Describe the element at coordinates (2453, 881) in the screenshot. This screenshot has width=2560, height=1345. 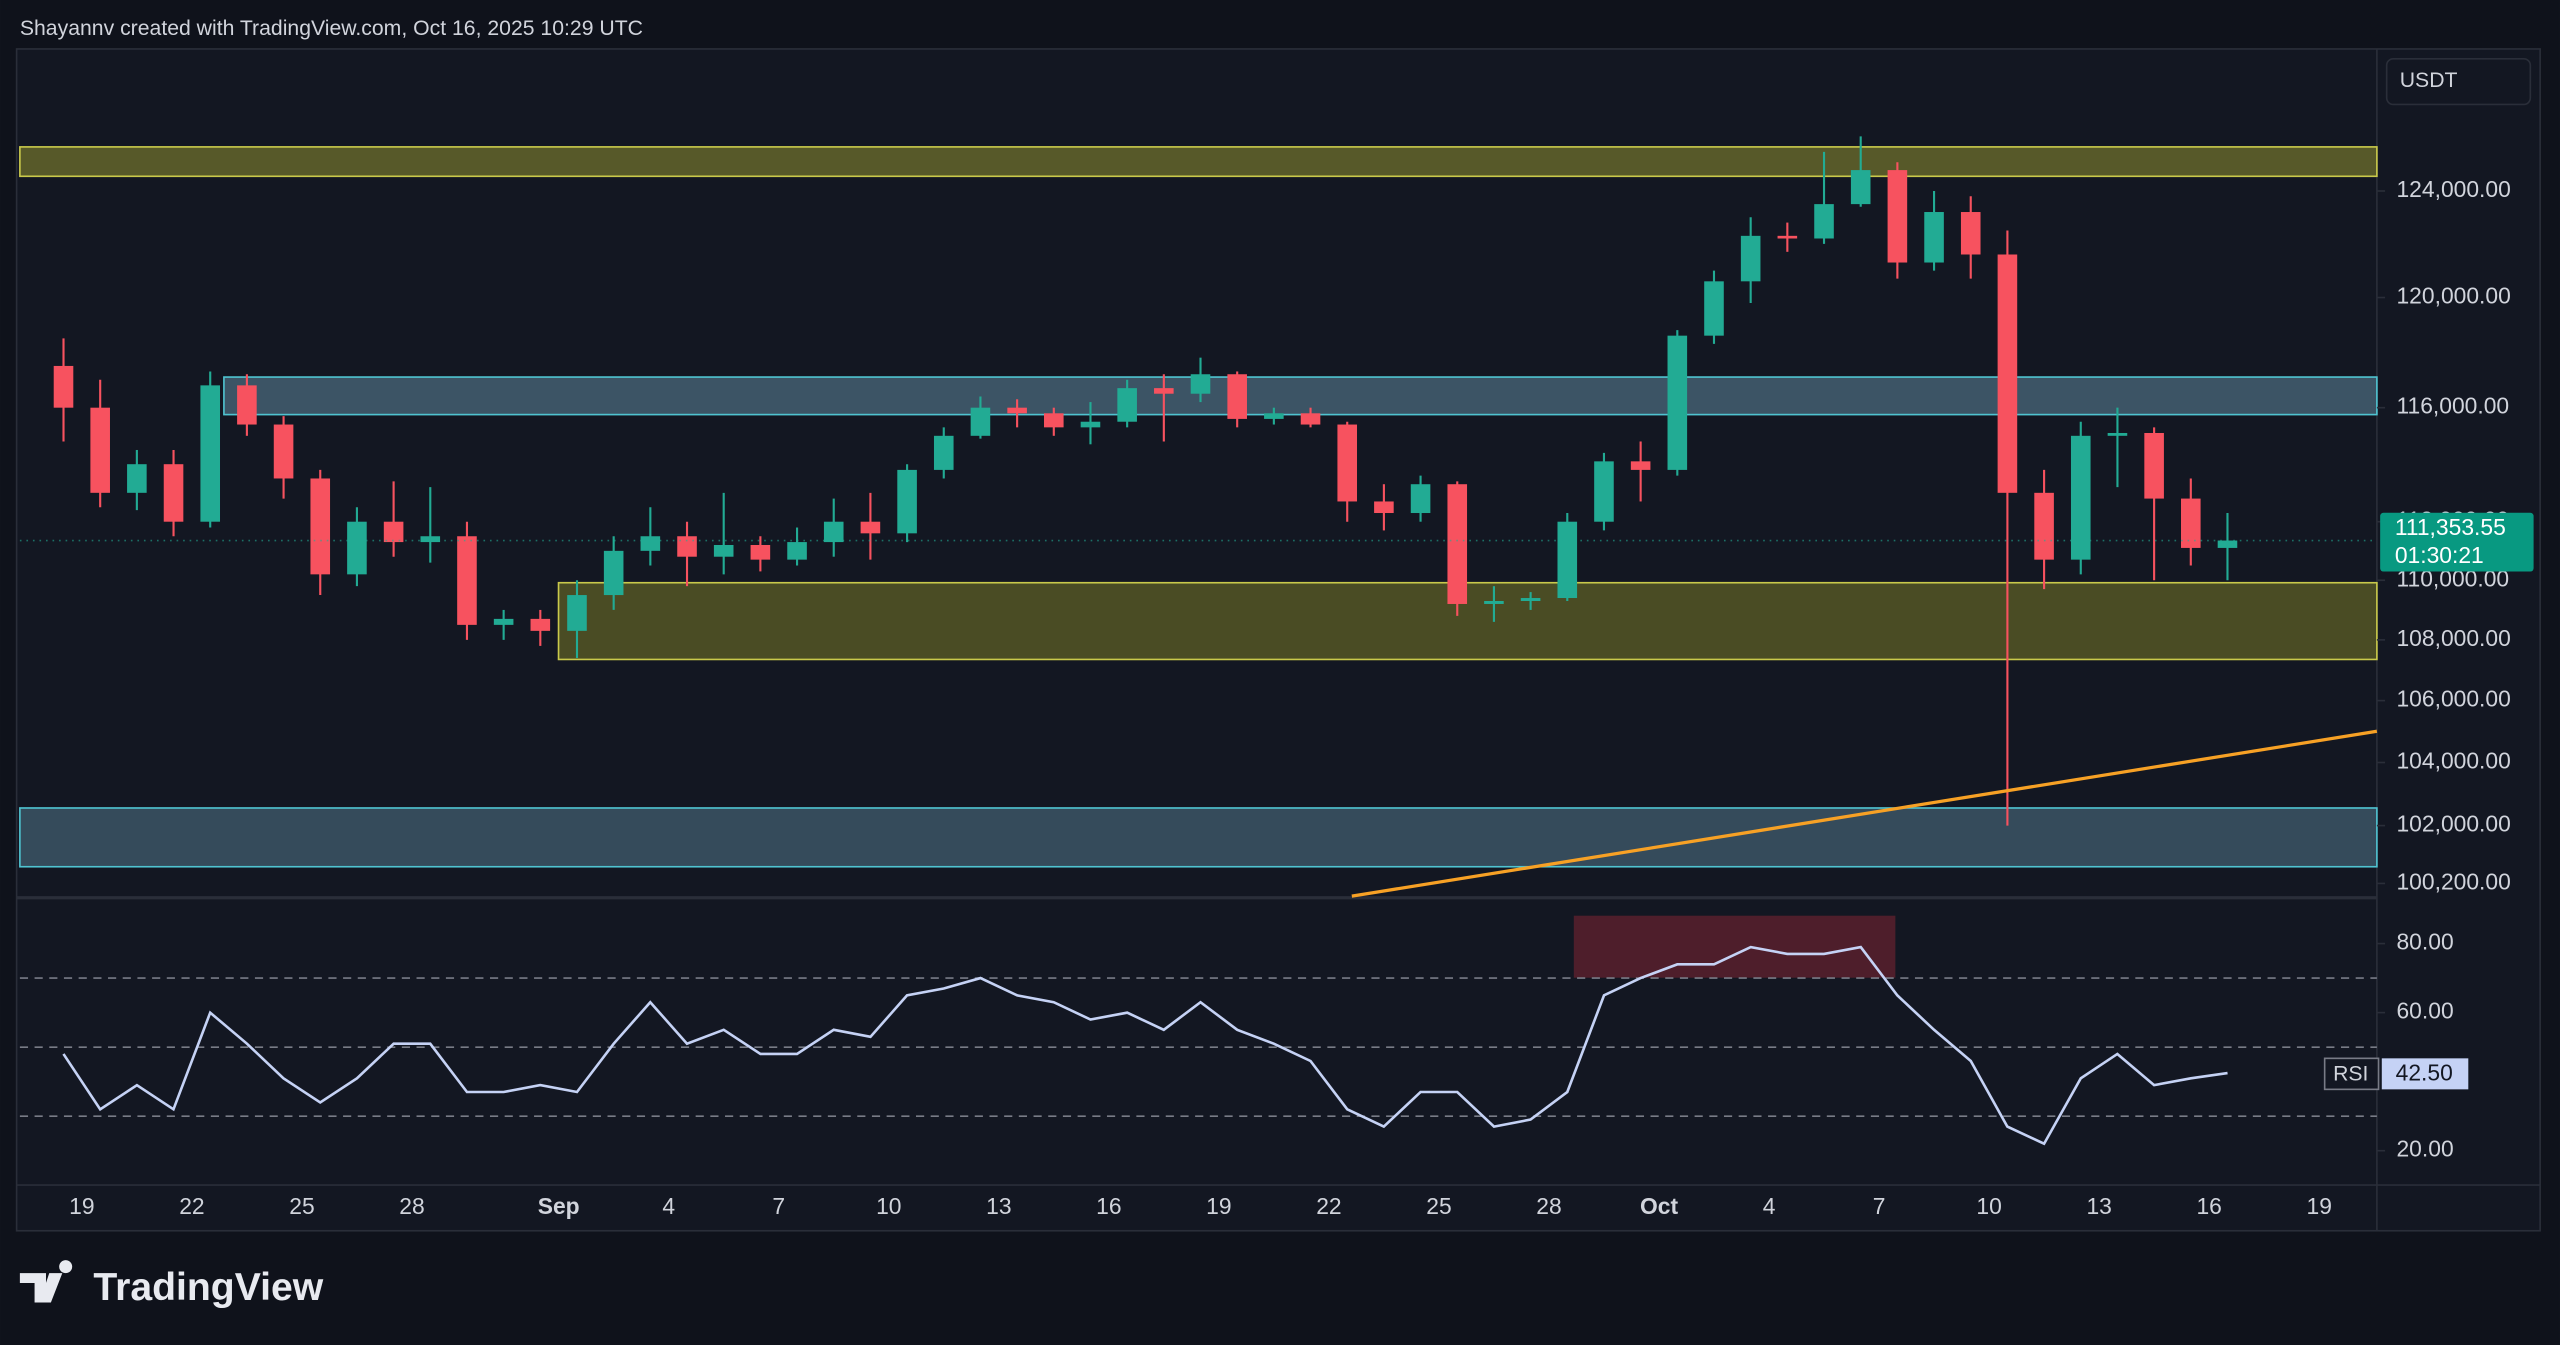
I see `y-tick-label: 100,200.00` at that location.